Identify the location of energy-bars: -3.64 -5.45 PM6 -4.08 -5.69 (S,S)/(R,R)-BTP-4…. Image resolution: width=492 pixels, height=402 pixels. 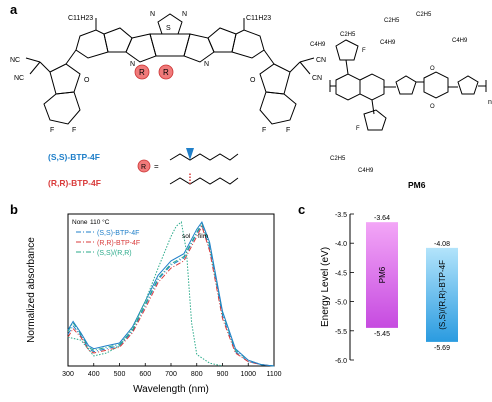
(412, 283).